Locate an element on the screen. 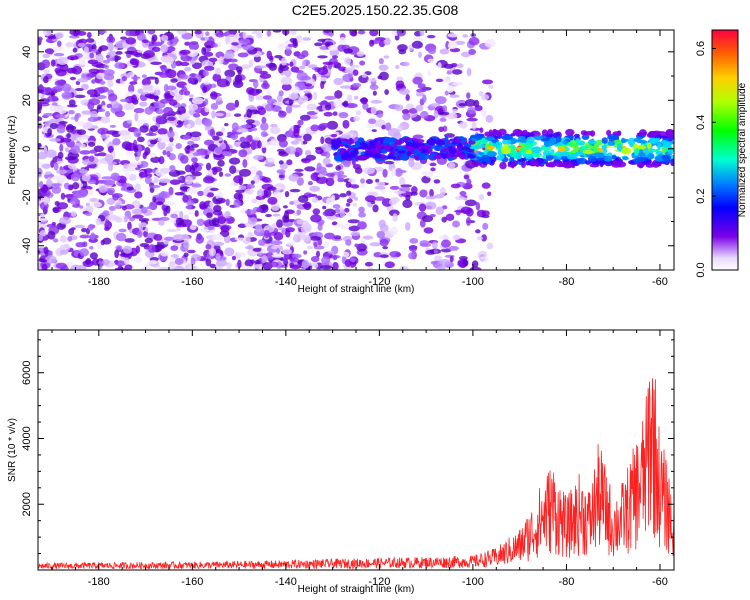 The height and width of the screenshot is (600, 750). spectrogram-x-tick-label: -140 is located at coordinates (286, 282).